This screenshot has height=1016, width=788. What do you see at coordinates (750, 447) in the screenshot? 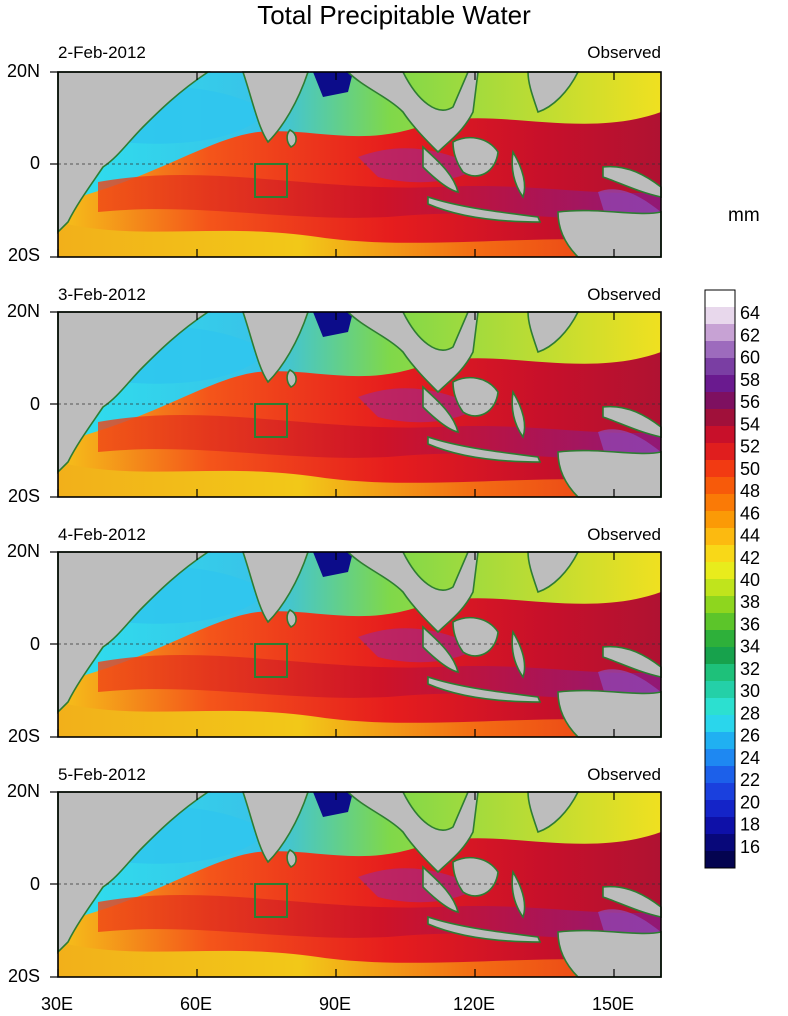
I see `colorbar-label: 52` at bounding box center [750, 447].